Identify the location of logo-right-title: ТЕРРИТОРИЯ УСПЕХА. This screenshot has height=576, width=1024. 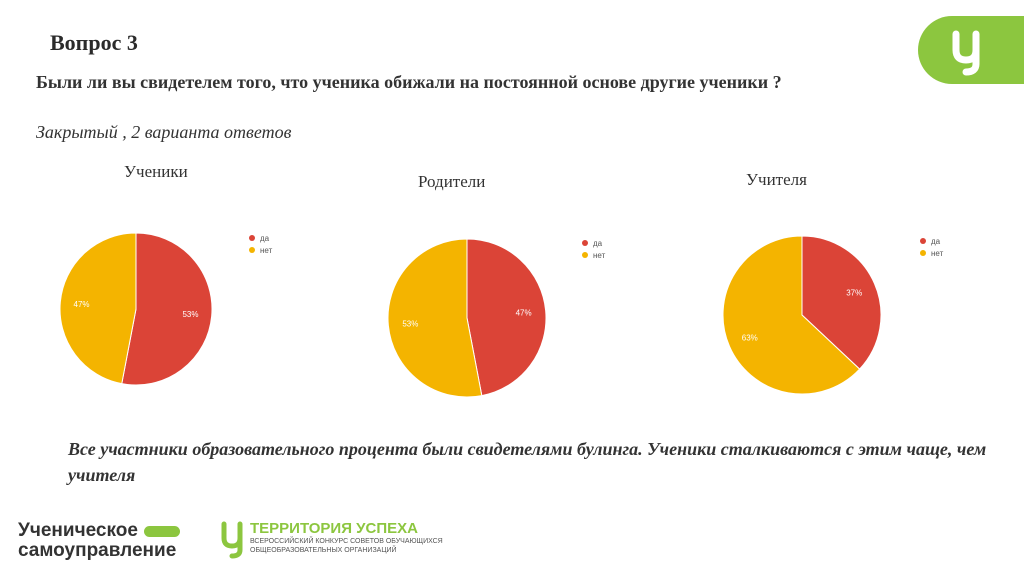
(334, 528).